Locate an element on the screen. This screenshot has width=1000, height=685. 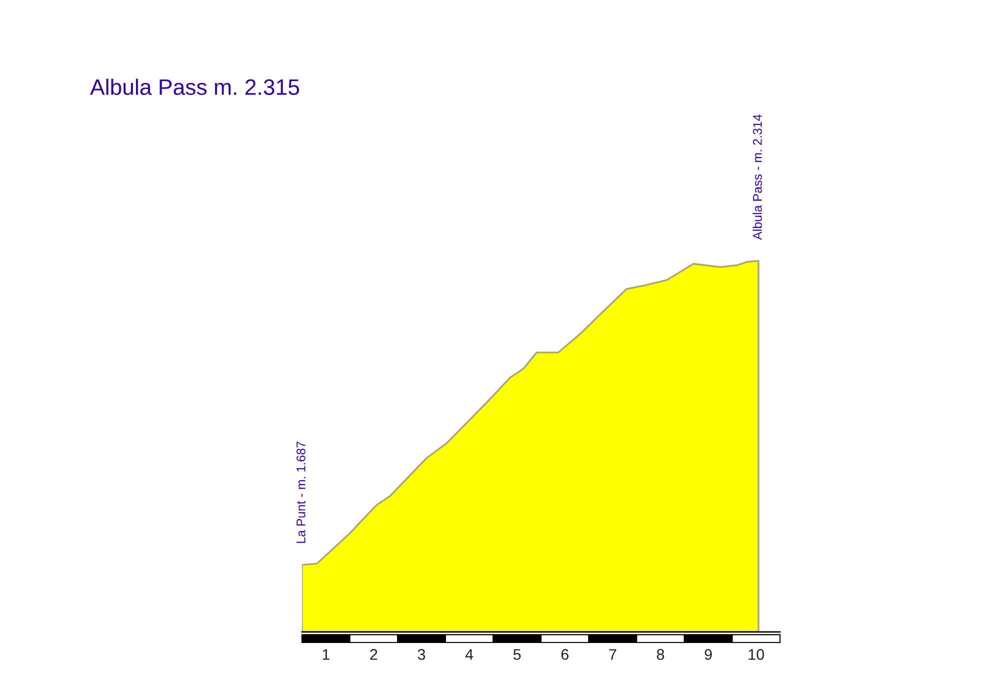
annotation: La Punt - m. 1.687 is located at coordinates (301, 492).